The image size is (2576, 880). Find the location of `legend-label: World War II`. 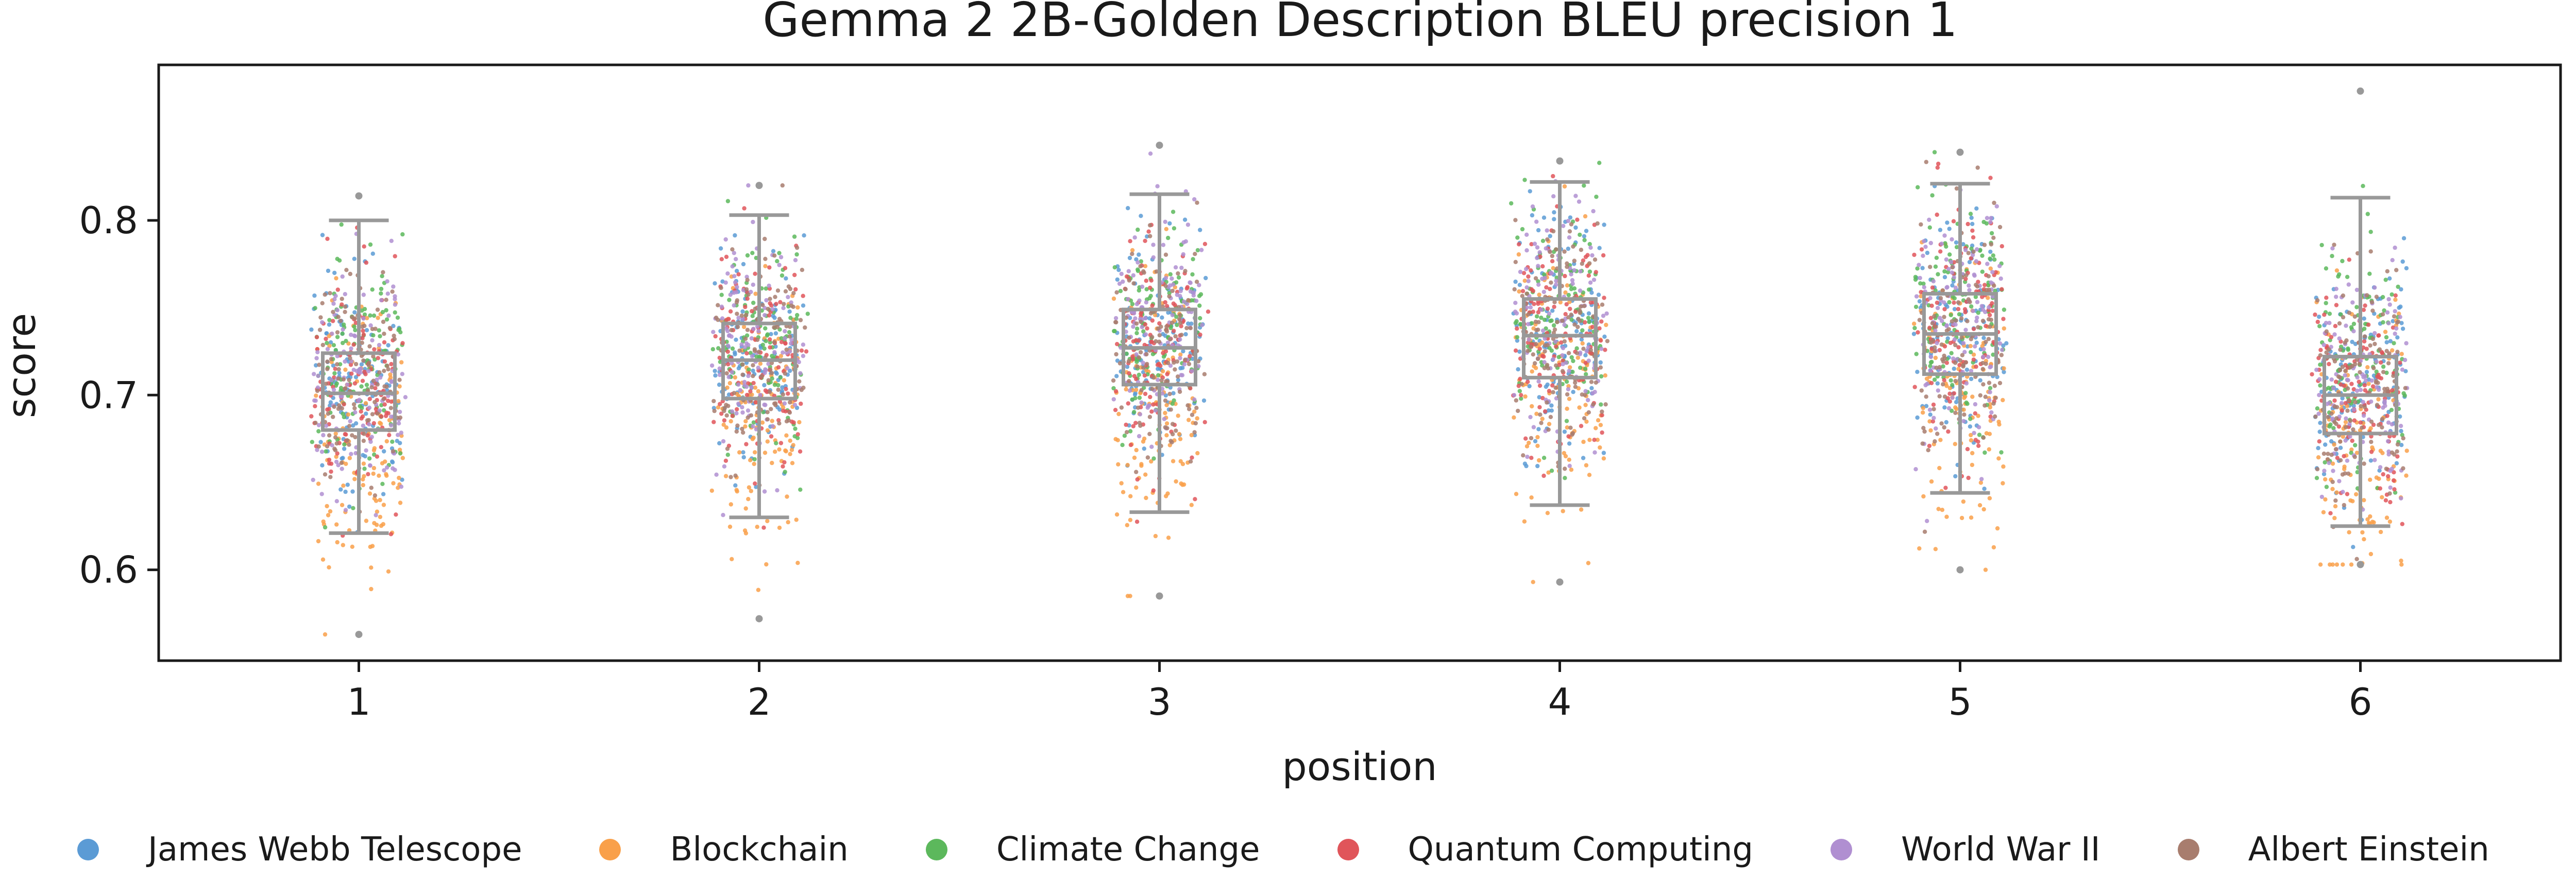

legend-label: World War II is located at coordinates (2001, 850).